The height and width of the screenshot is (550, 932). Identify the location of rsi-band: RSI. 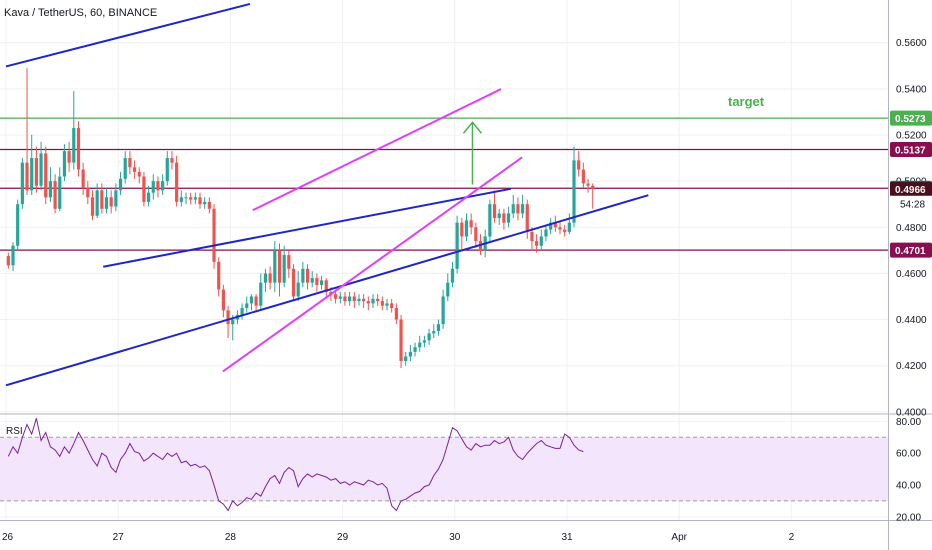
(444, 464).